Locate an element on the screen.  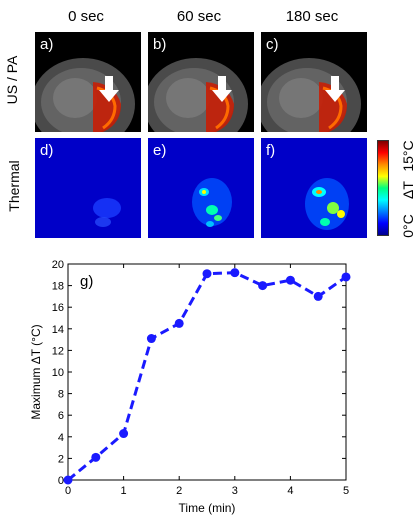
row-label-us-pa: US / PA is located at coordinates (12, 80).